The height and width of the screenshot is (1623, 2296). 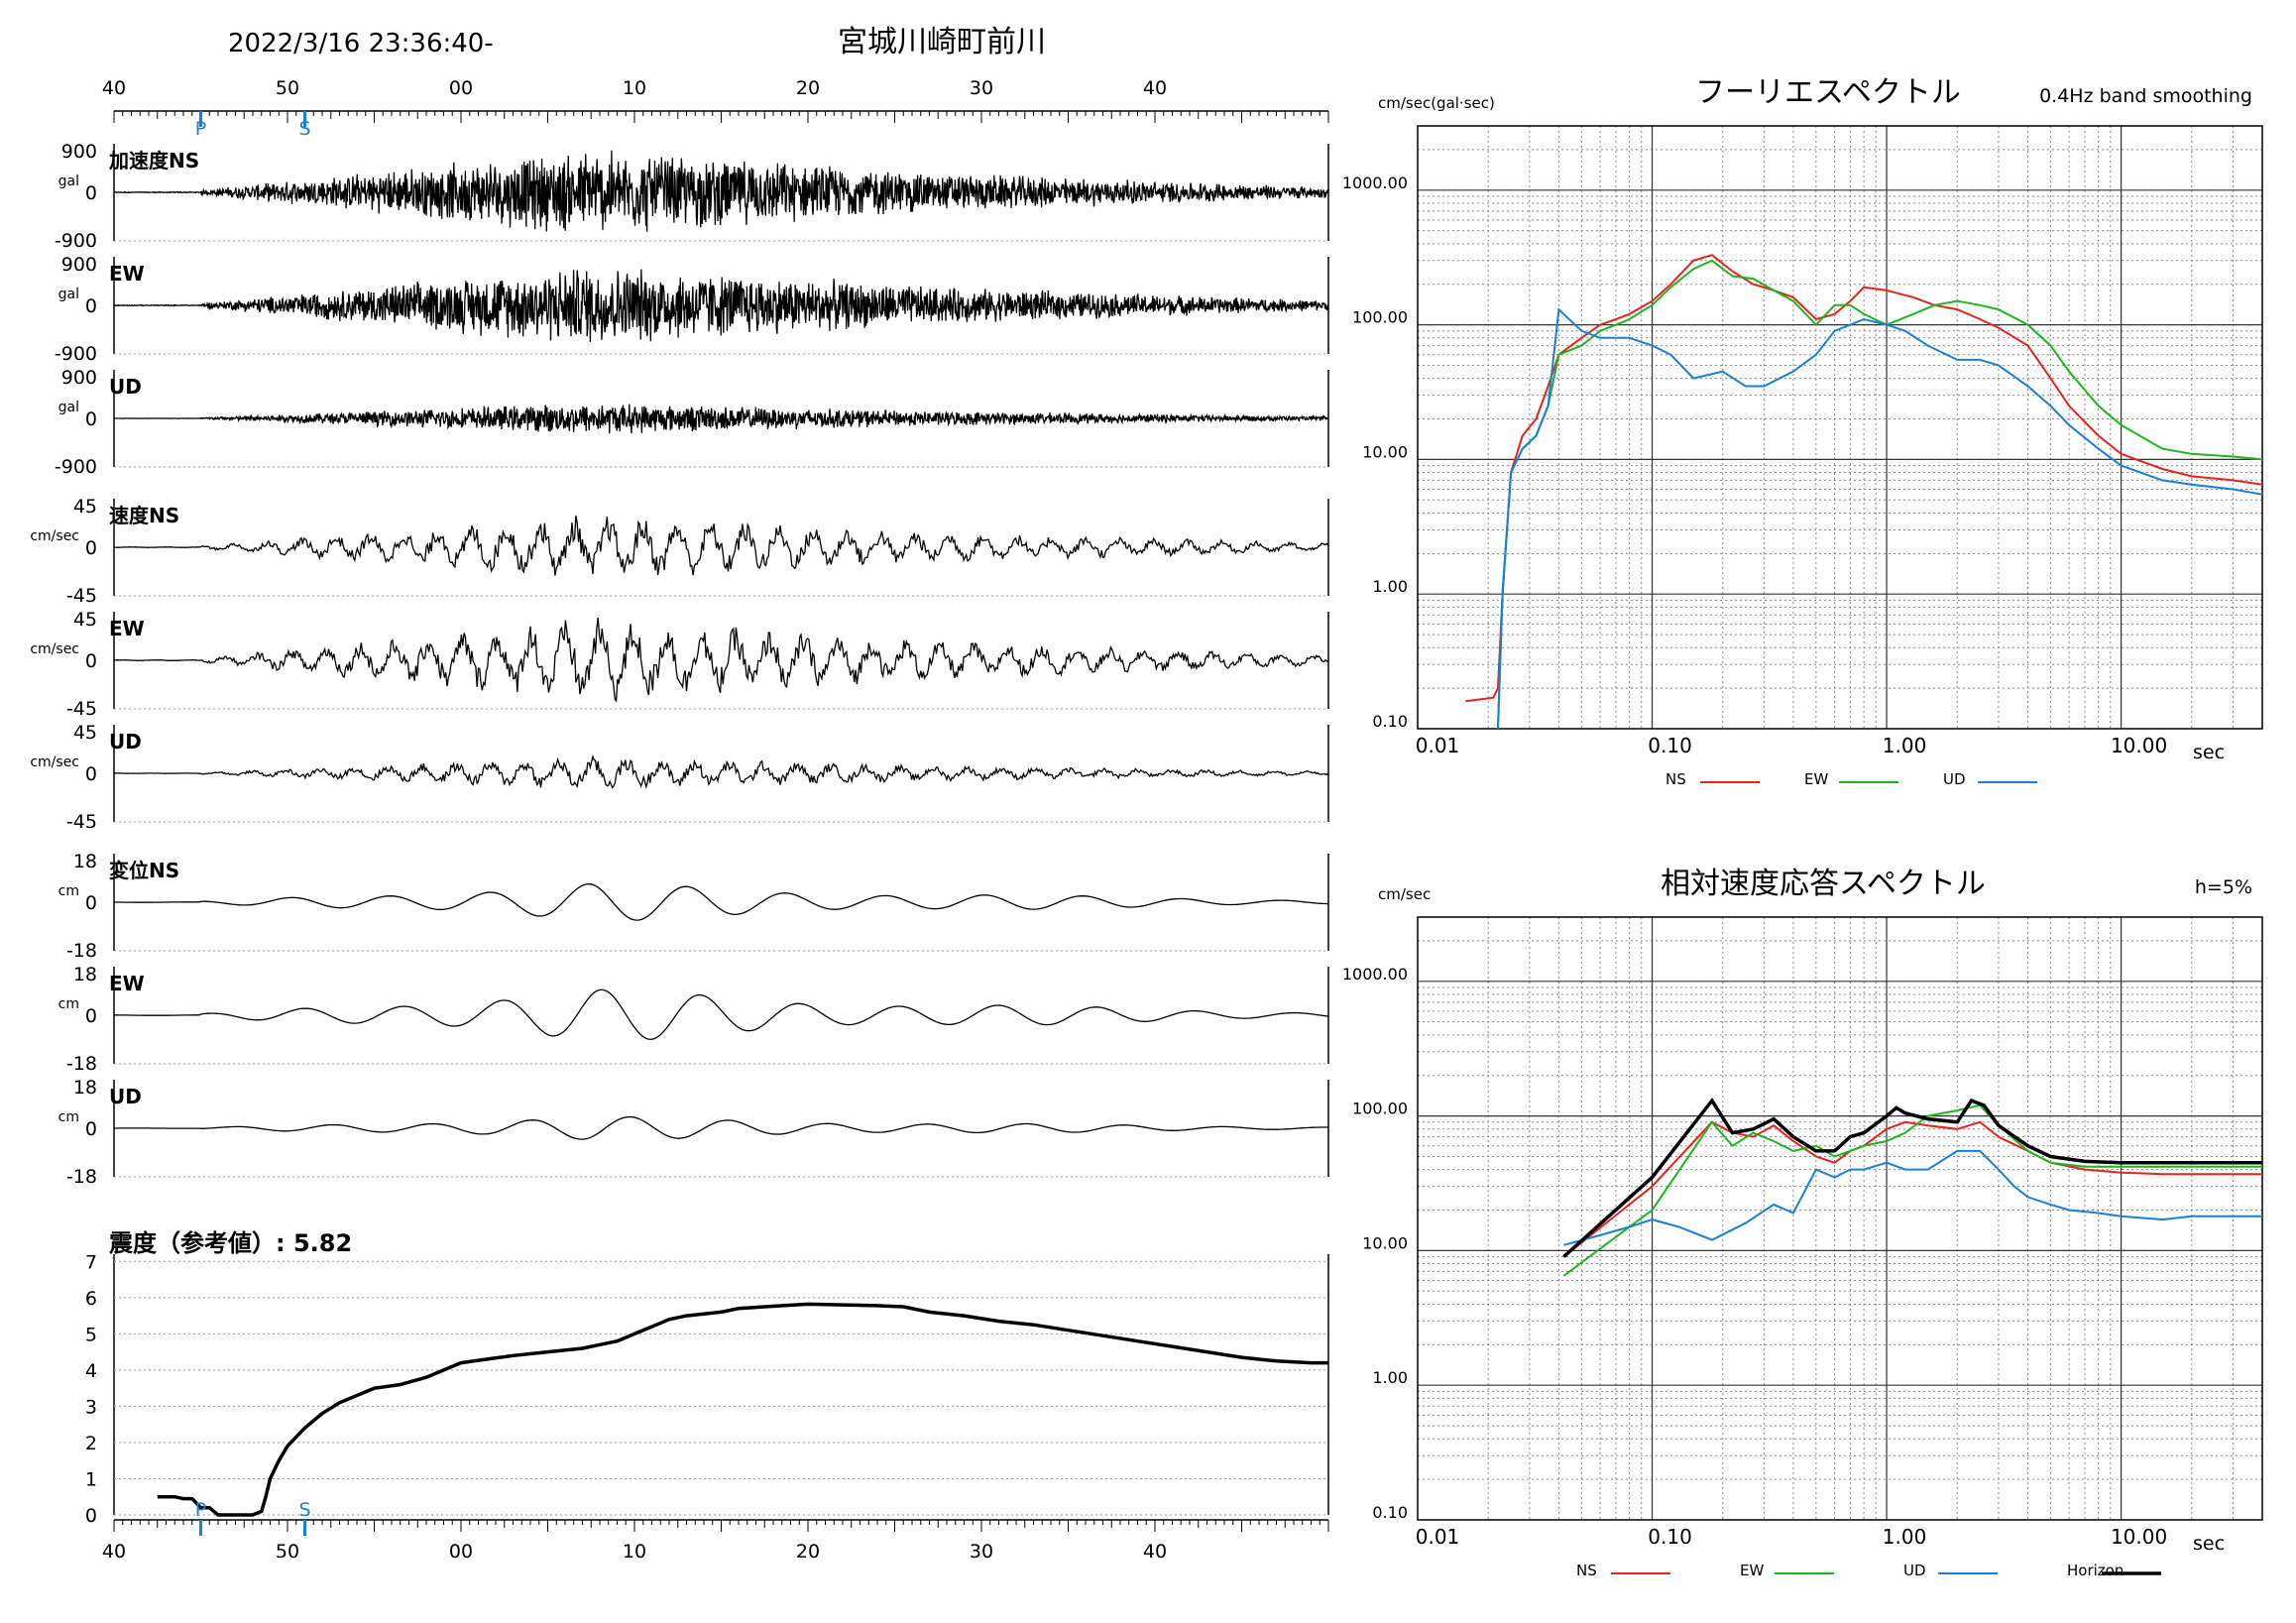 I want to click on intensity-y-label: 4, so click(x=91, y=1371).